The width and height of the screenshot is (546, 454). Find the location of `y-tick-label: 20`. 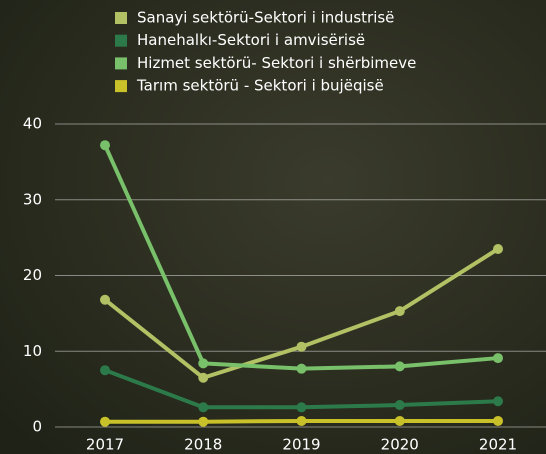

y-tick-label: 20 is located at coordinates (32, 275).